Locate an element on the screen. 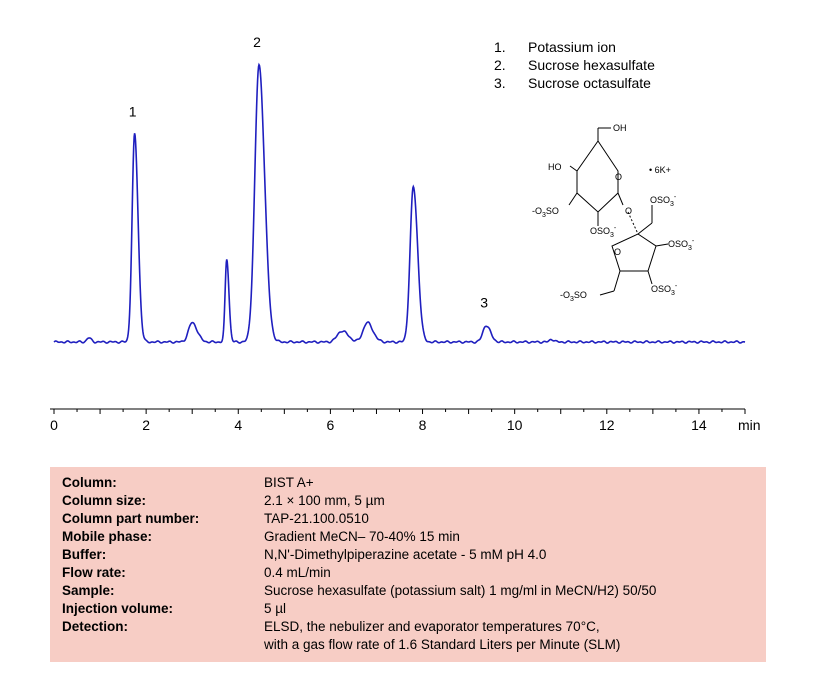 The height and width of the screenshot is (681, 814). legend-number: 1. is located at coordinates (500, 47).